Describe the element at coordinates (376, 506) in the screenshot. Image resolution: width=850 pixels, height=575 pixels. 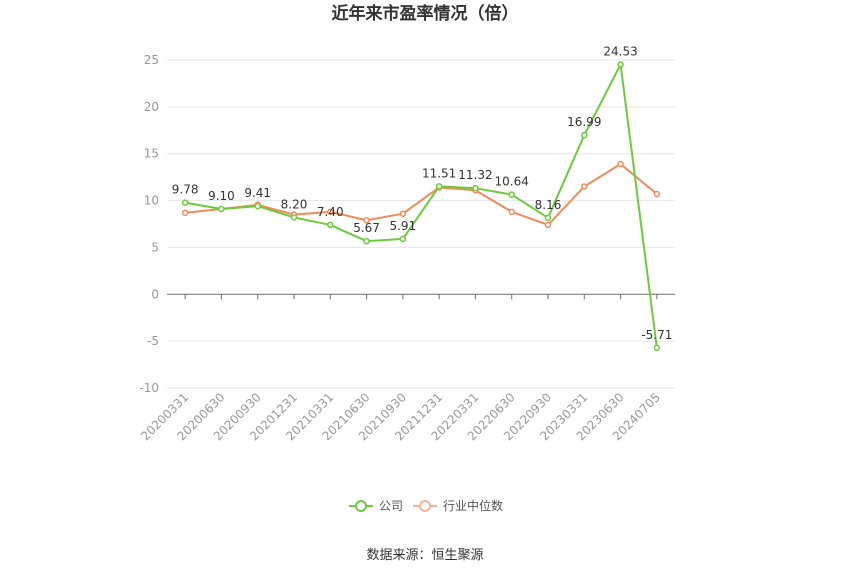
I see `legend-item-company: 公司` at that location.